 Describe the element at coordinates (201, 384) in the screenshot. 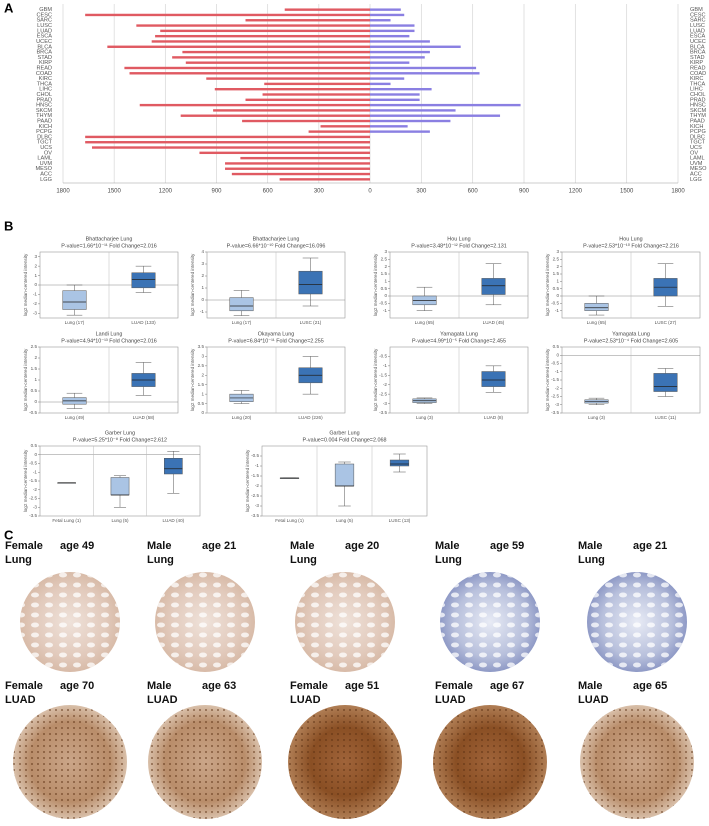

I see `y-tick-label: 1.5` at that location.